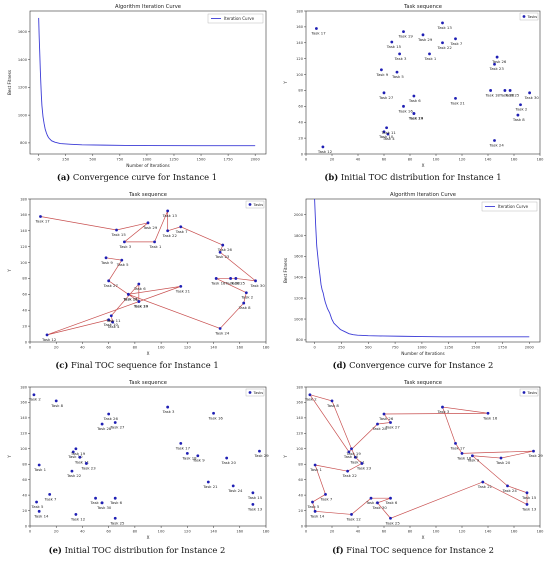 This screenshot has height=561, width=550. I want to click on task-label: Task 22, so click(445, 47).